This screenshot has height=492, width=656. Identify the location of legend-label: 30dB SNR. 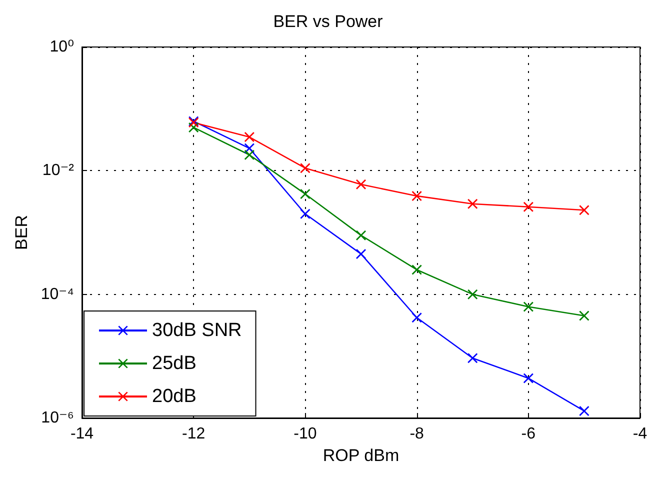
(197, 330).